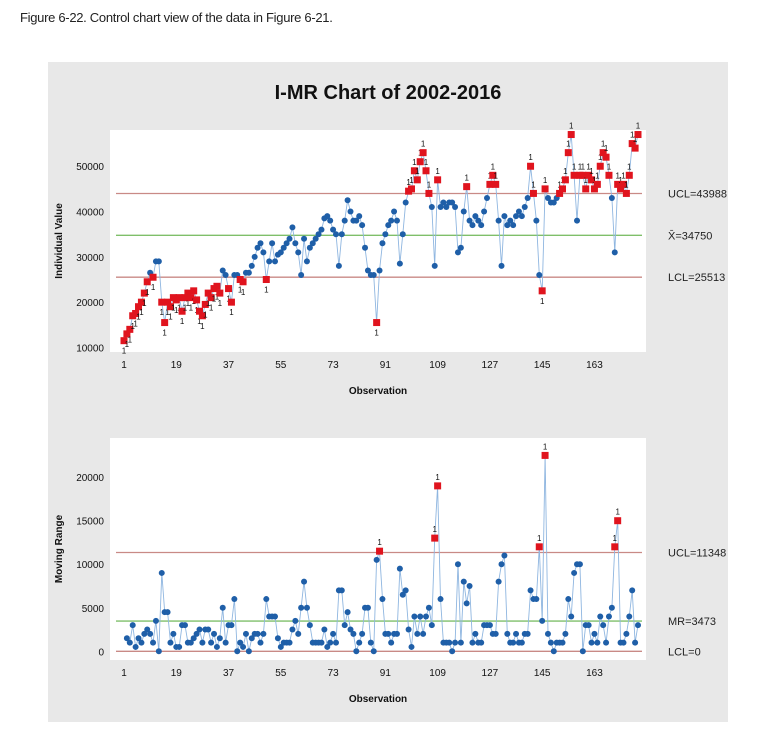  What do you see at coordinates (90, 303) in the screenshot?
I see `y-tick-label: 20000` at bounding box center [90, 303].